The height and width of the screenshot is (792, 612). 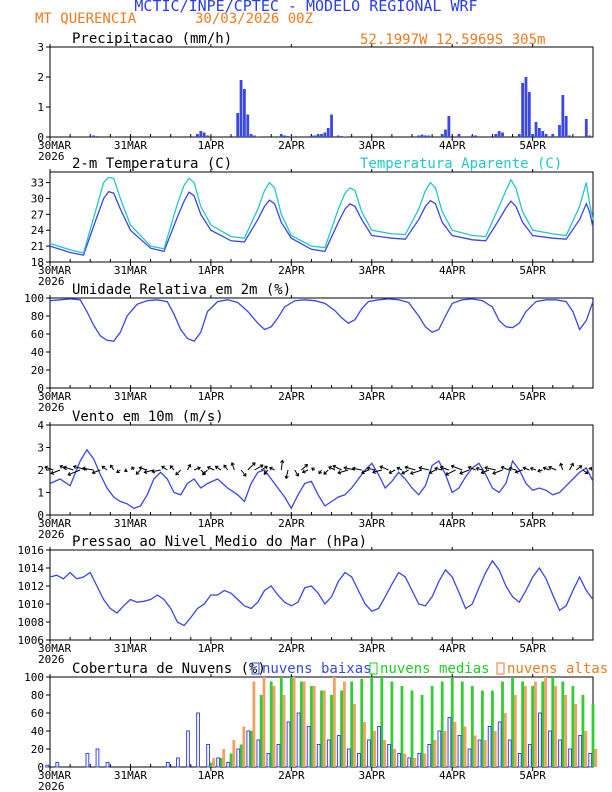 What do you see at coordinates (31, 604) in the screenshot?
I see `y-tick-label: 1010` at bounding box center [31, 604].